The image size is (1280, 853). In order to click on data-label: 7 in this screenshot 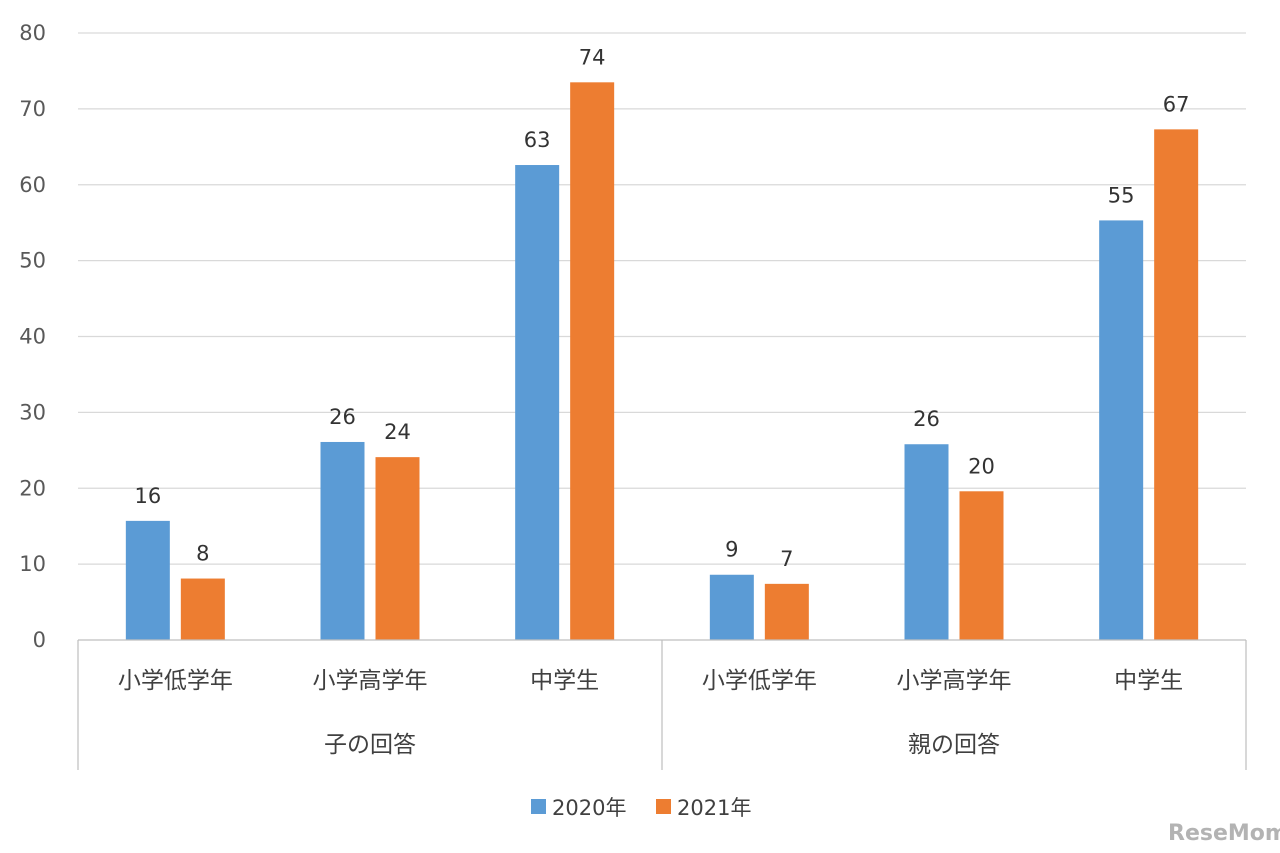, I will do `click(786, 559)`.